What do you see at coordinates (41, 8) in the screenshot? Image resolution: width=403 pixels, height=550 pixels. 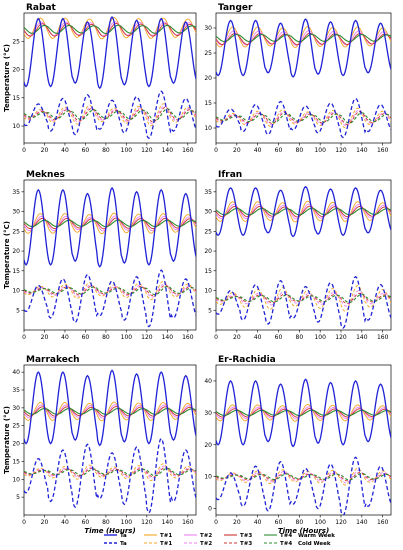 I see `panel-title: Rabat` at bounding box center [41, 8].